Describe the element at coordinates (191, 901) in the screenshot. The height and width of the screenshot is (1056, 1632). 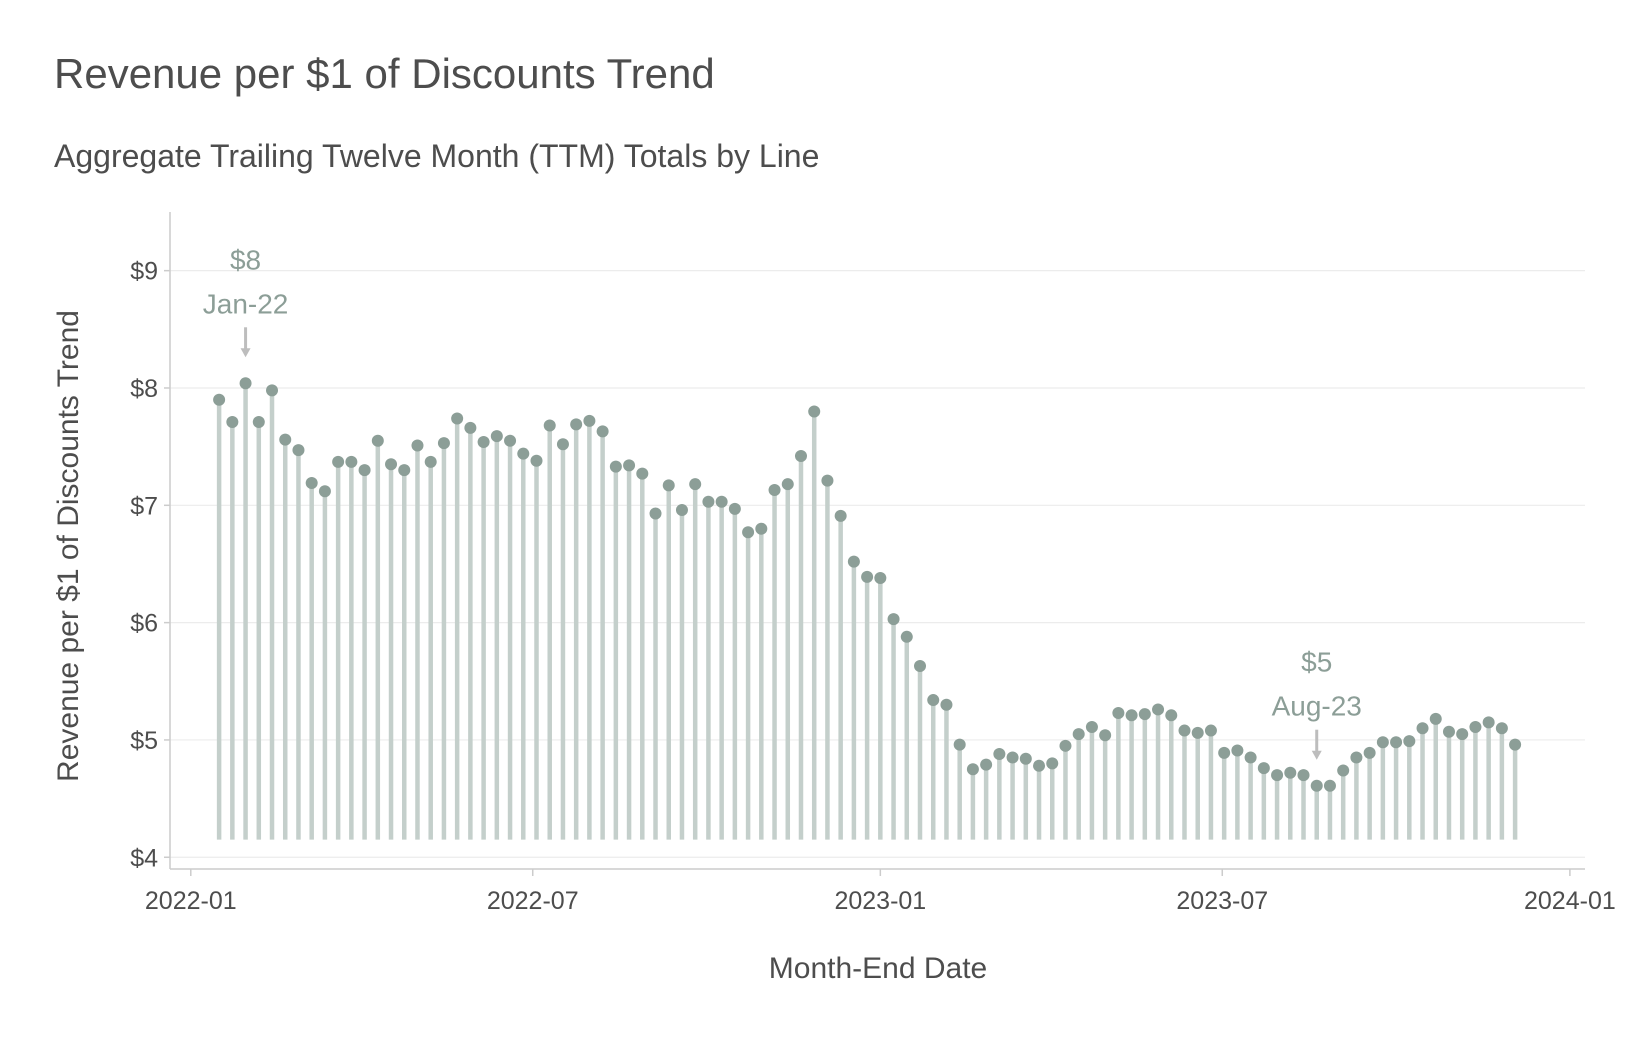
I see `x-tick-label: 2022-01` at that location.